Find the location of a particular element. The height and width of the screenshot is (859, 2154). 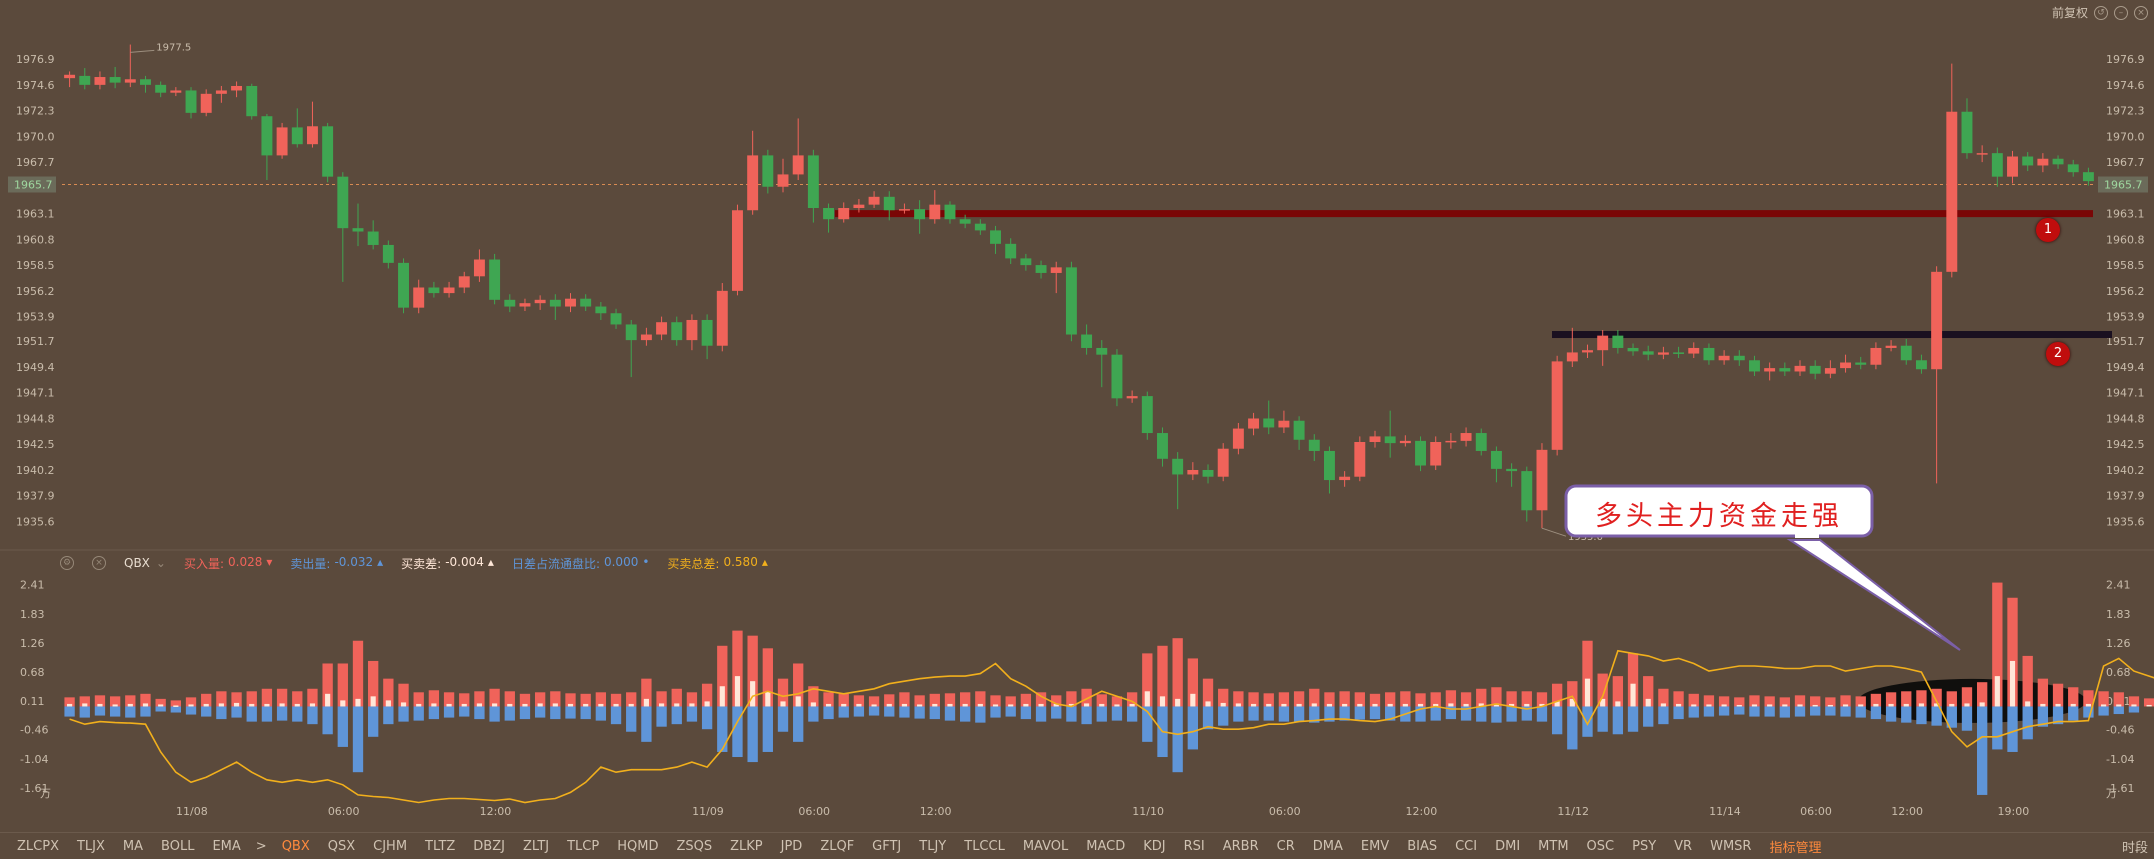

tab-arbr: ARBR is located at coordinates (1240, 846).